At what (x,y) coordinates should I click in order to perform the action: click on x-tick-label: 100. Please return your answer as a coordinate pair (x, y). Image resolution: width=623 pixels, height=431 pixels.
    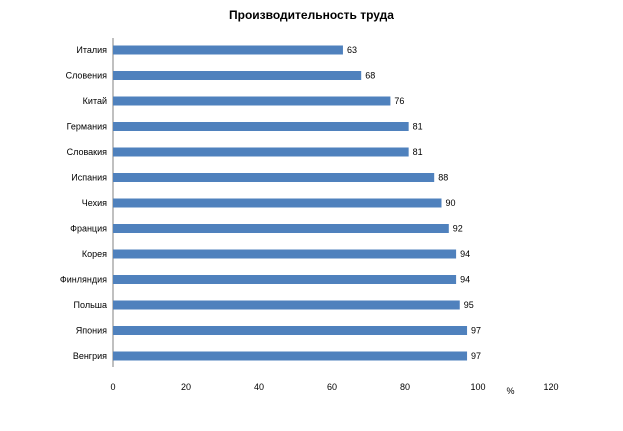
    Looking at the image, I should click on (477, 387).